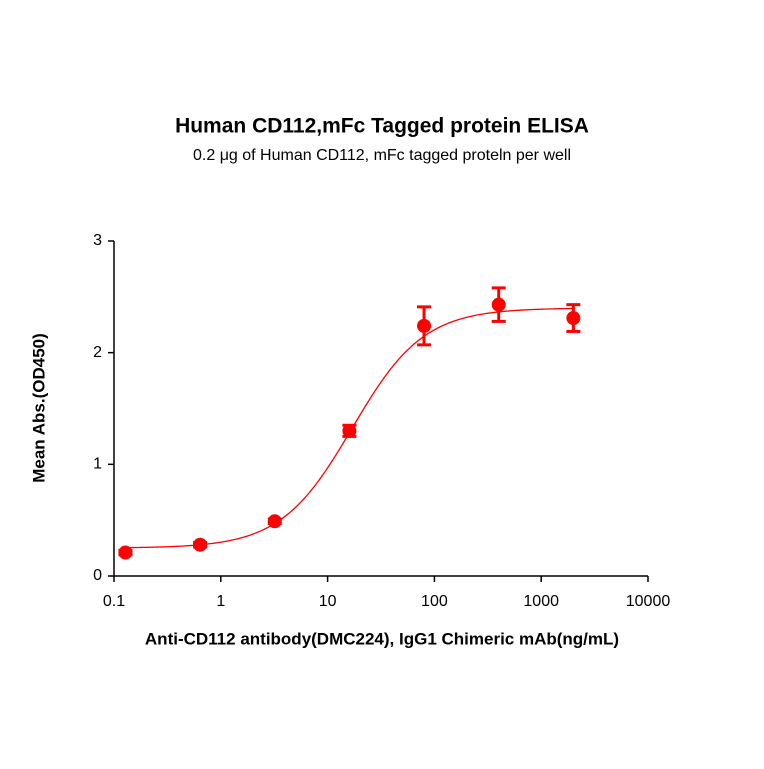 Image resolution: width=764 pixels, height=769 pixels. What do you see at coordinates (541, 601) in the screenshot?
I see `x-tick-label: 1000` at bounding box center [541, 601].